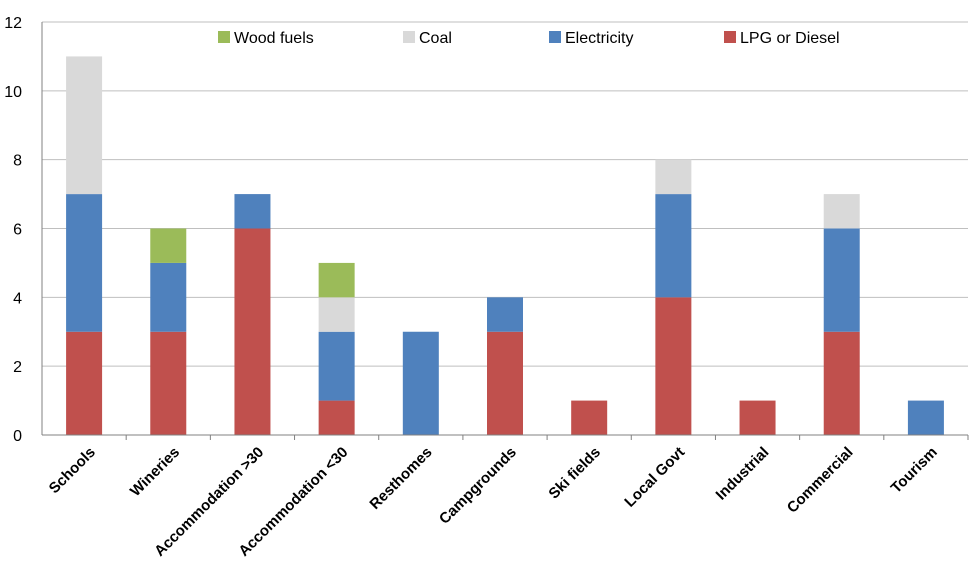 The image size is (971, 574). Describe the element at coordinates (654, 477) in the screenshot. I see `x-tick-label: Local Govt` at that location.